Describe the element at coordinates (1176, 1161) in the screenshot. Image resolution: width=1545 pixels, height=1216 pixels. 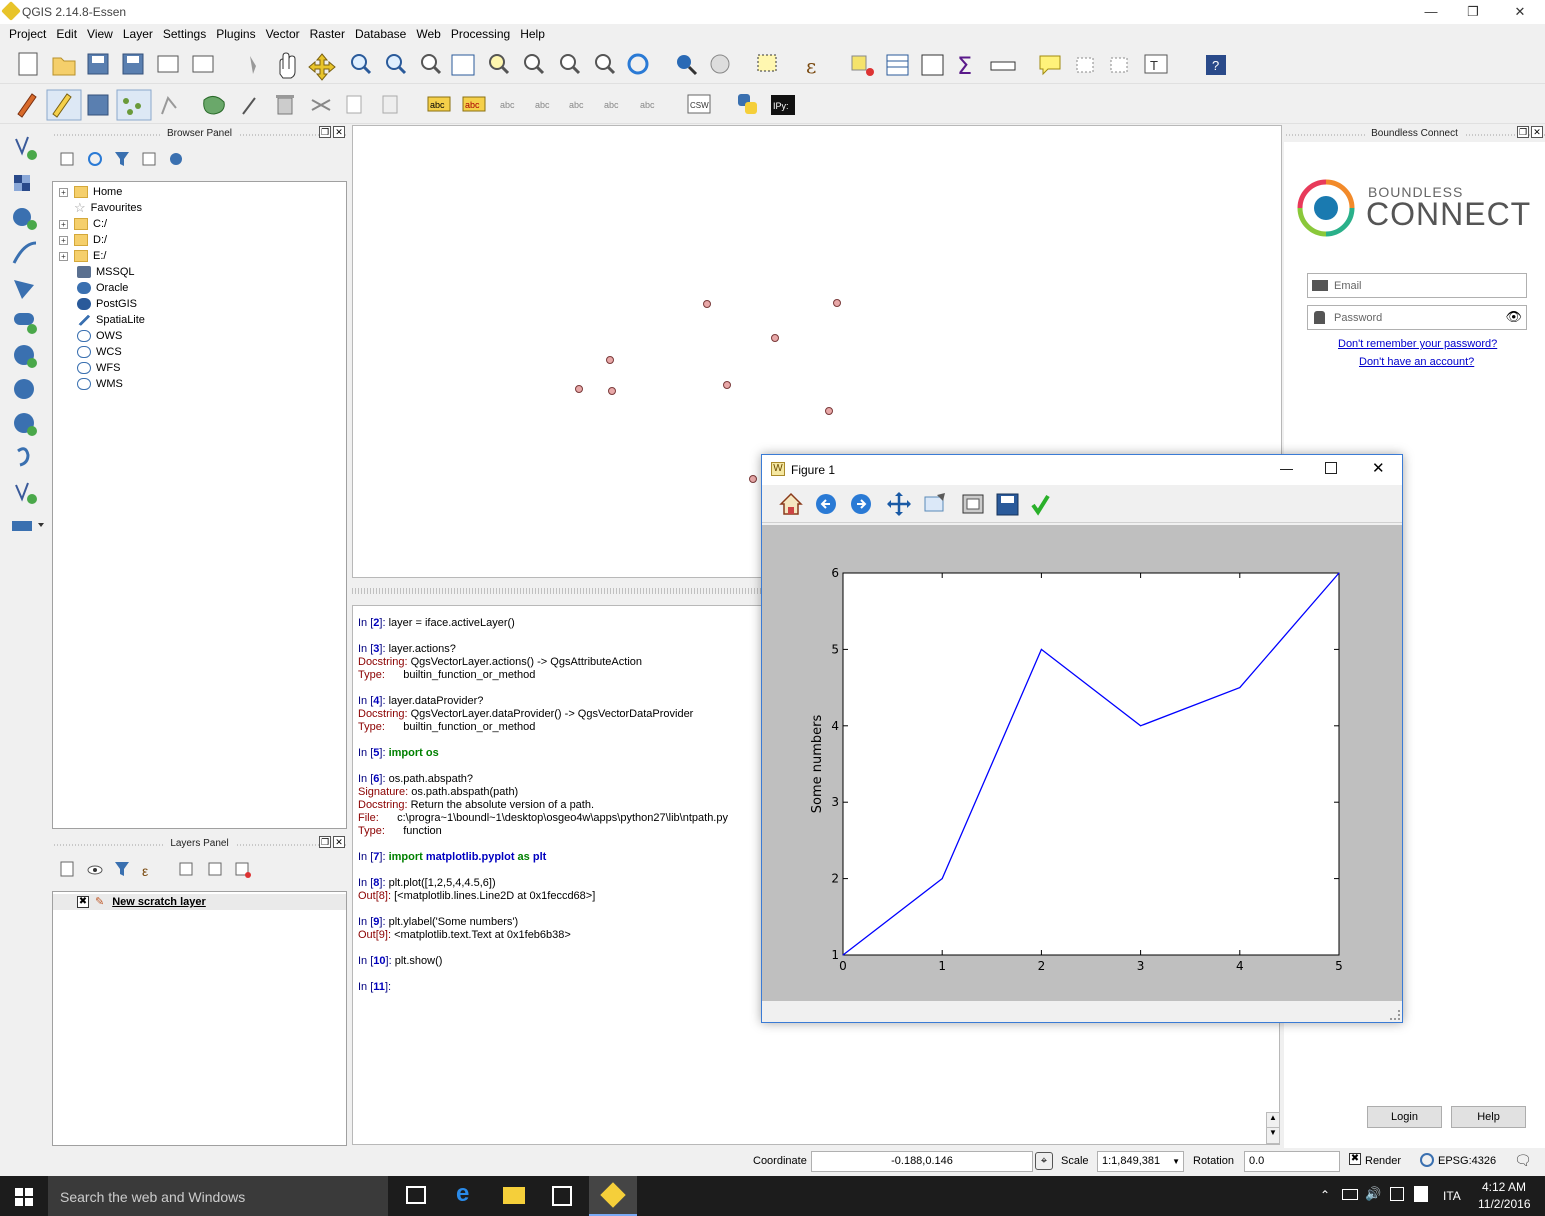
I see `chevron-down-icon: ▼` at that location.